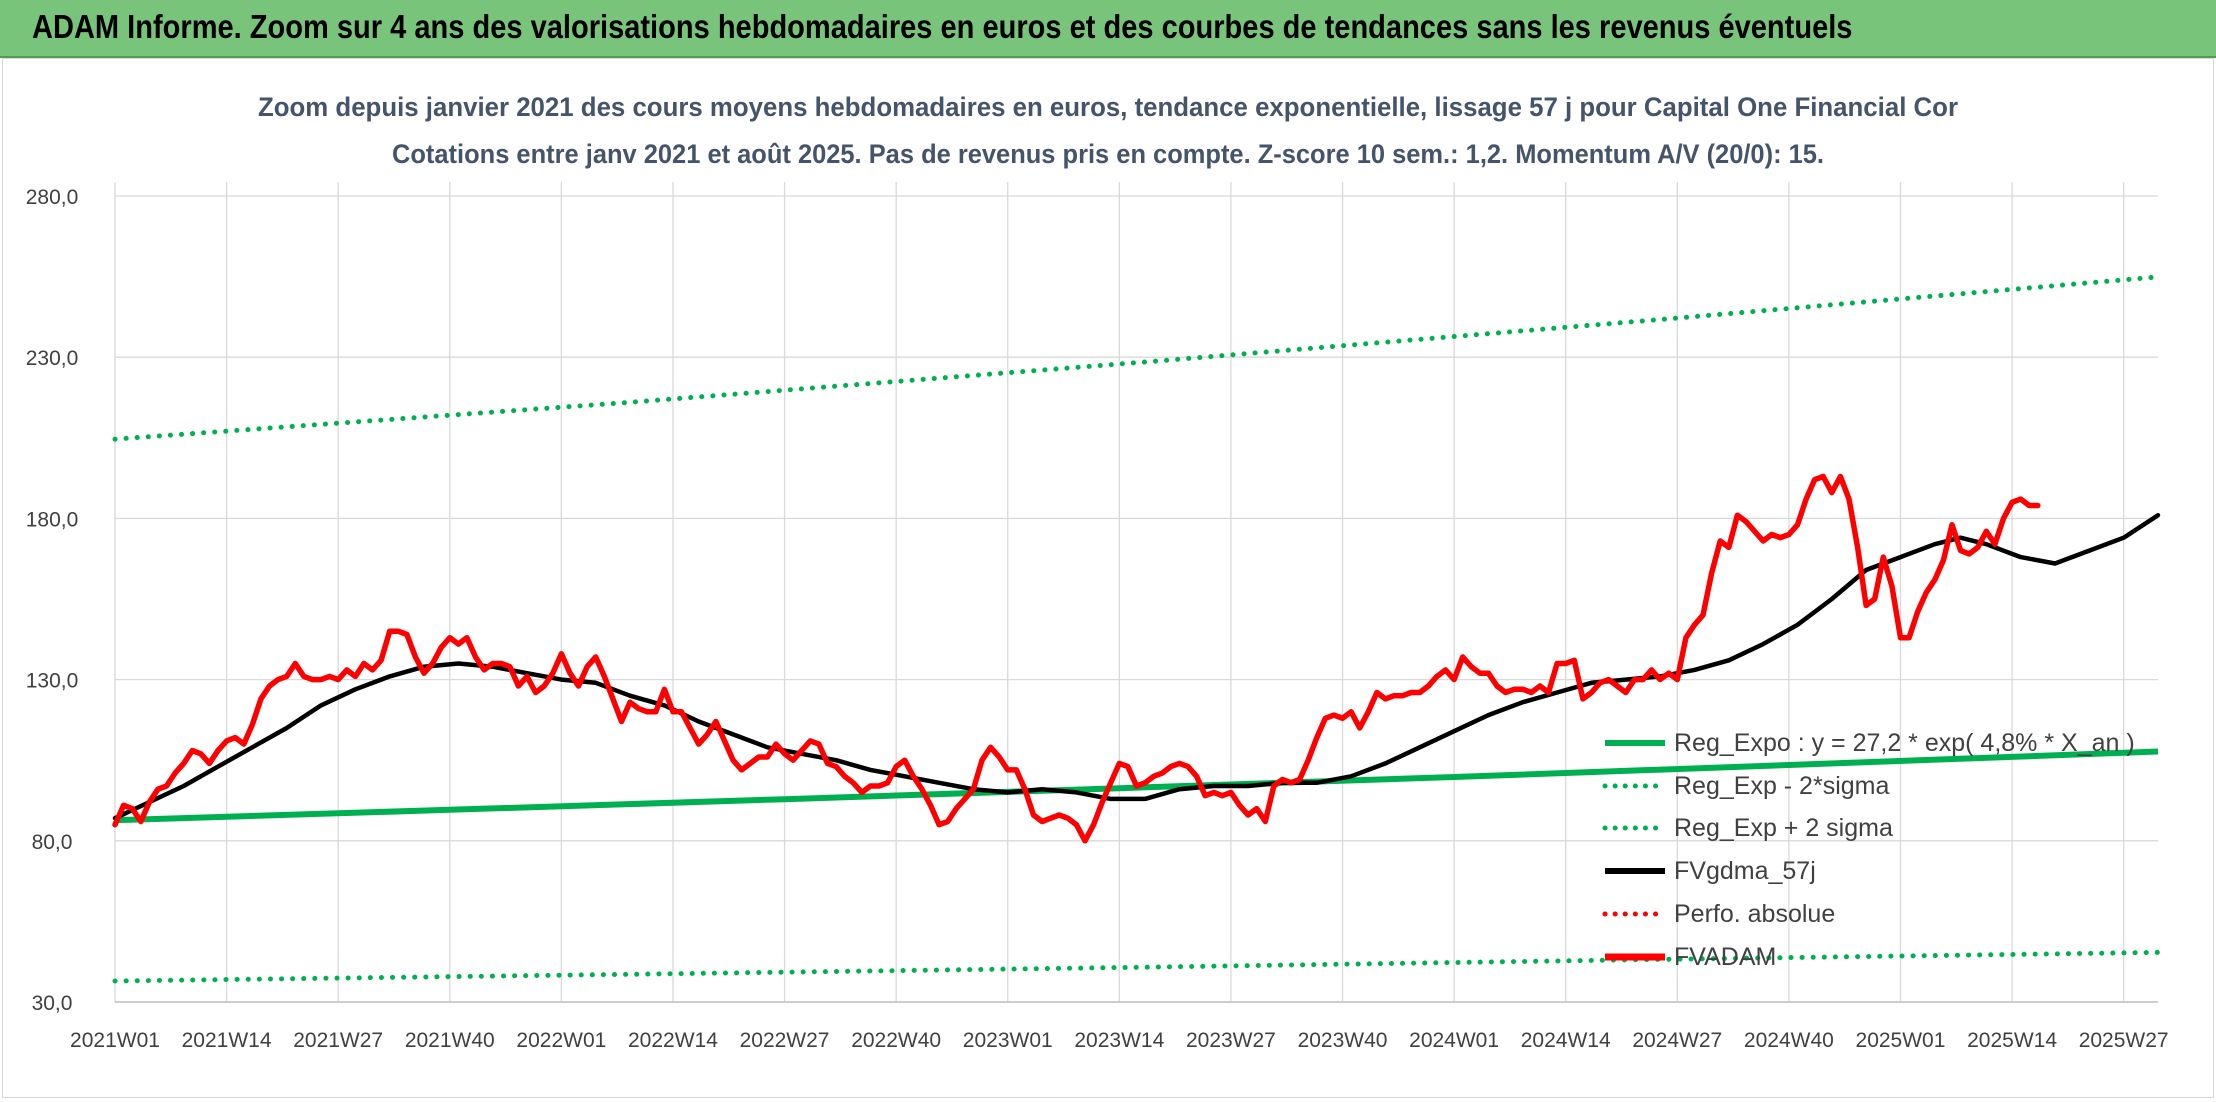  I want to click on x-tick-label: 2025W14, so click(2012, 1040).